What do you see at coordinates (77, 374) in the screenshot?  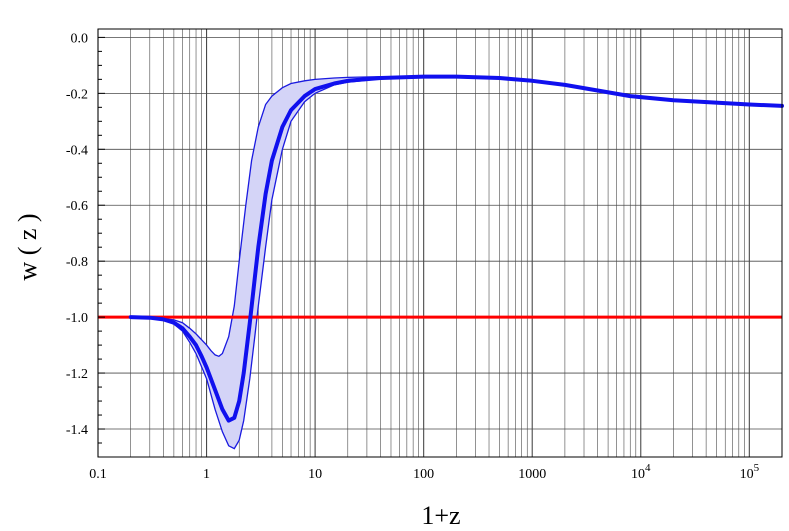 I see `y-tick-label: -1.2` at bounding box center [77, 374].